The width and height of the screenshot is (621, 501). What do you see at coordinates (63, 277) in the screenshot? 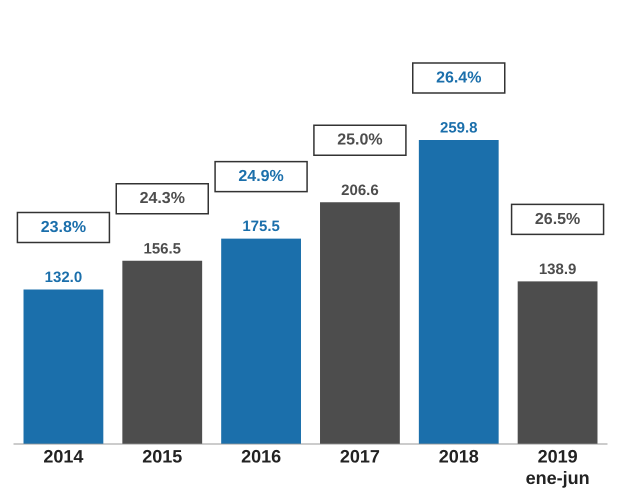
I see `data-label: 132.0` at bounding box center [63, 277].